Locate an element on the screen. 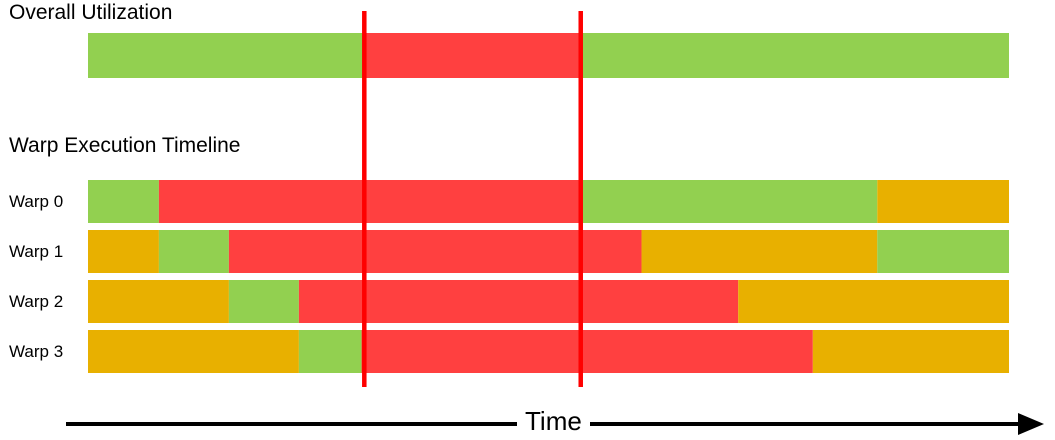 The width and height of the screenshot is (1055, 440). warp-timeline-title: Warp Execution Timeline is located at coordinates (125, 145).